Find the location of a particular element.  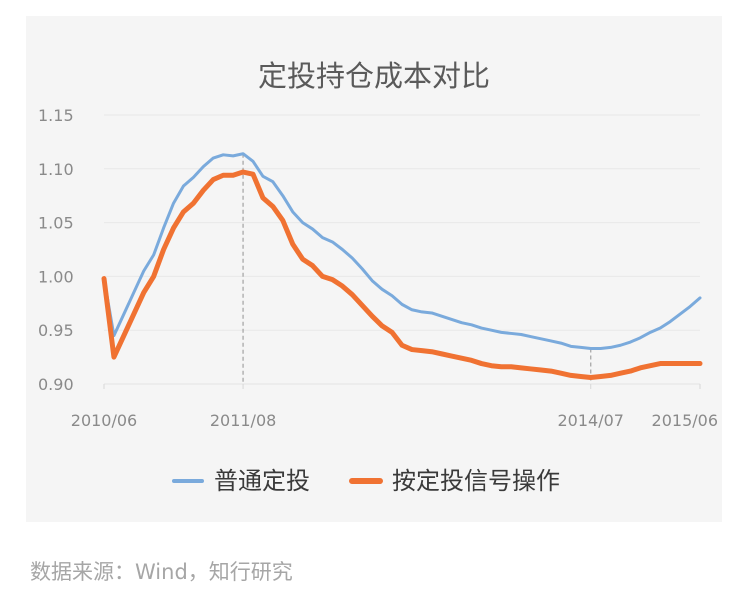

y-tick-label: 1.05 is located at coordinates (56, 223).